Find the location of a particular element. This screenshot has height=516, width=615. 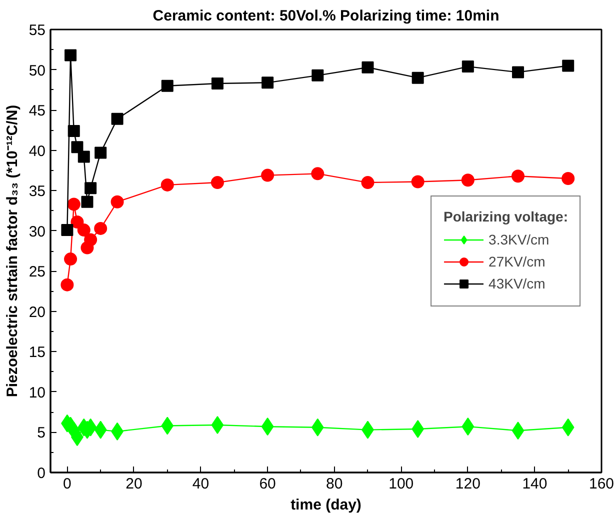

y-tick-label: 10 is located at coordinates (37, 393).